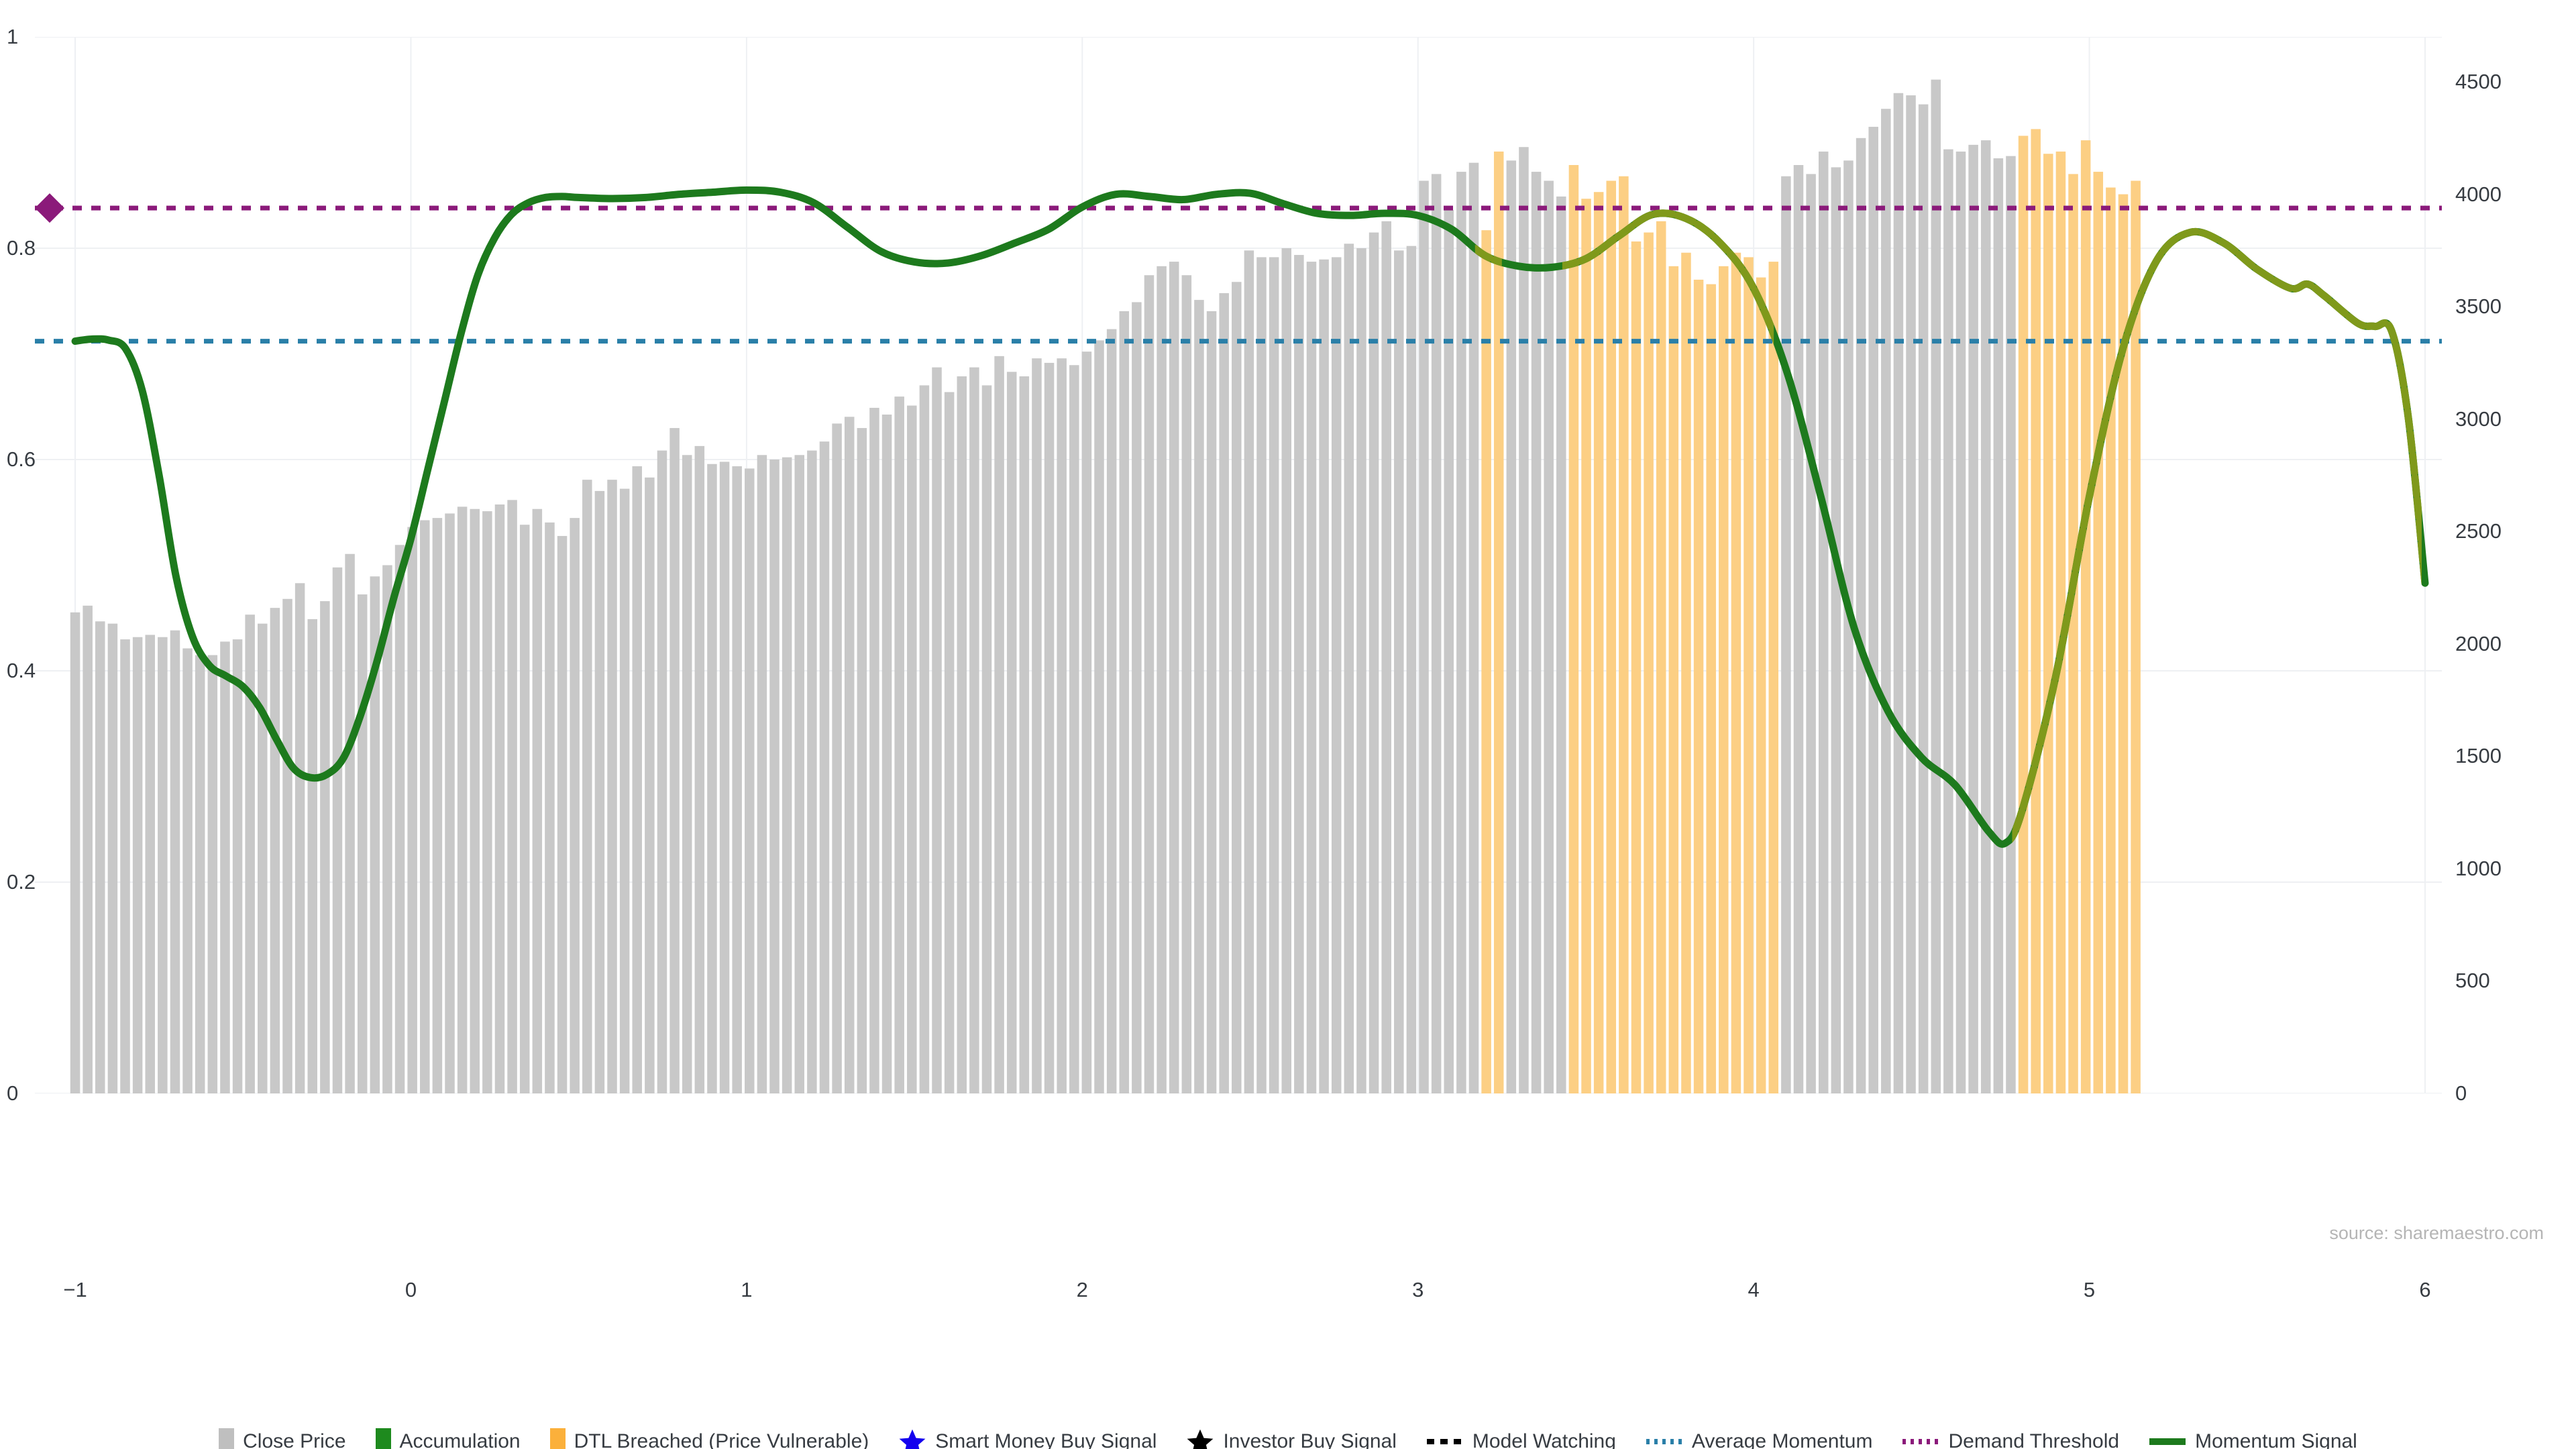 The image size is (2576, 1449). I want to click on y-axis-right-tick: 0, so click(2461, 1093).